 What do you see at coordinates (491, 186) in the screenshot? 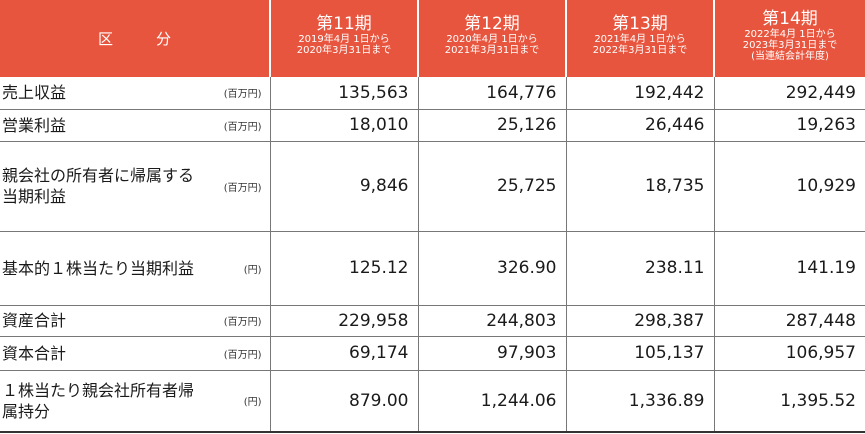
I see `value-cell: 25,725` at bounding box center [491, 186].